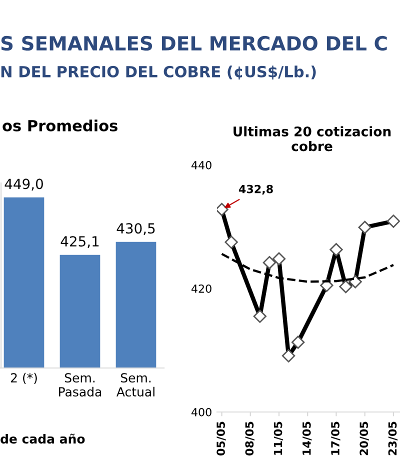 This screenshot has height=467, width=400. I want to click on x-tick-label: 05/05, so click(221, 439).